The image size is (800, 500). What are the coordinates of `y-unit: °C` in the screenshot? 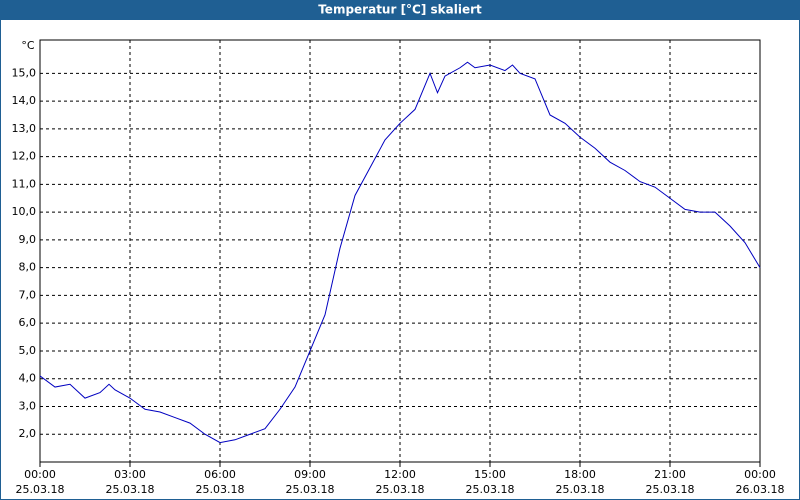 It's located at (28, 45).